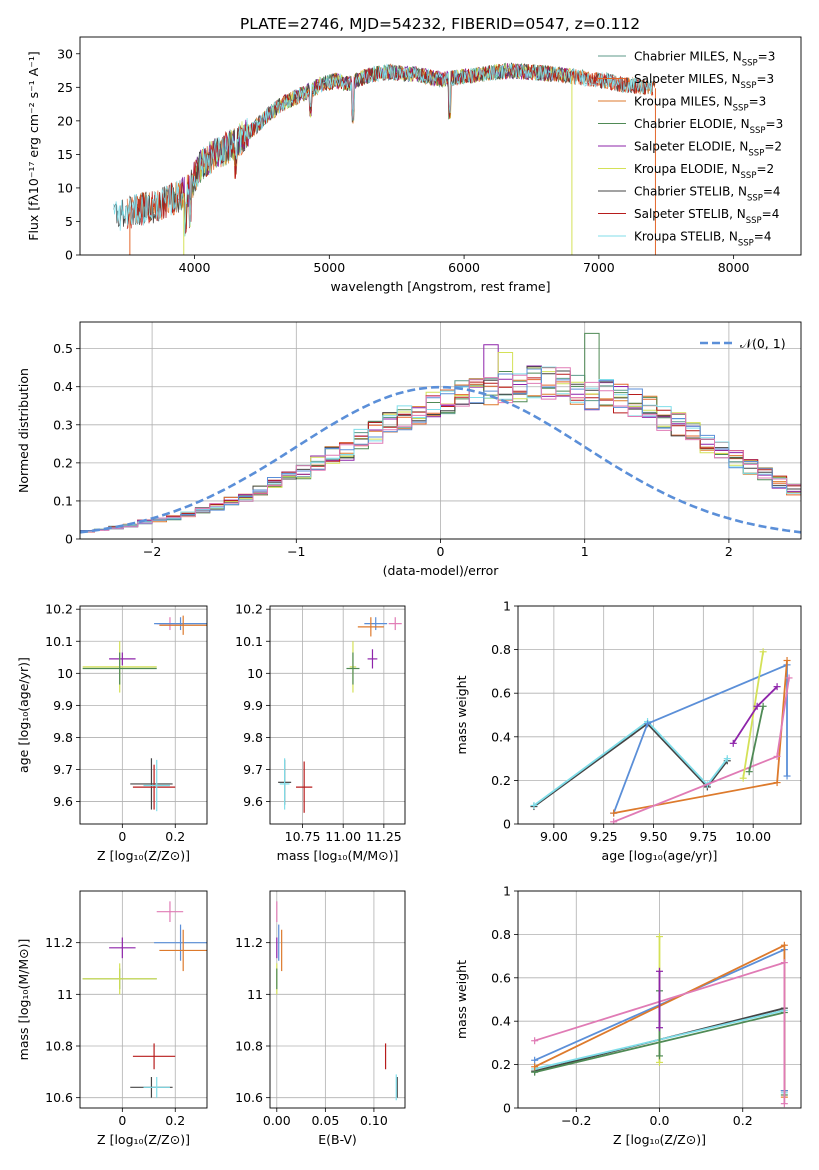 The width and height of the screenshot is (819, 1170). Describe the element at coordinates (660, 1120) in the screenshot. I see `x-tick-label: 0.0` at that location.